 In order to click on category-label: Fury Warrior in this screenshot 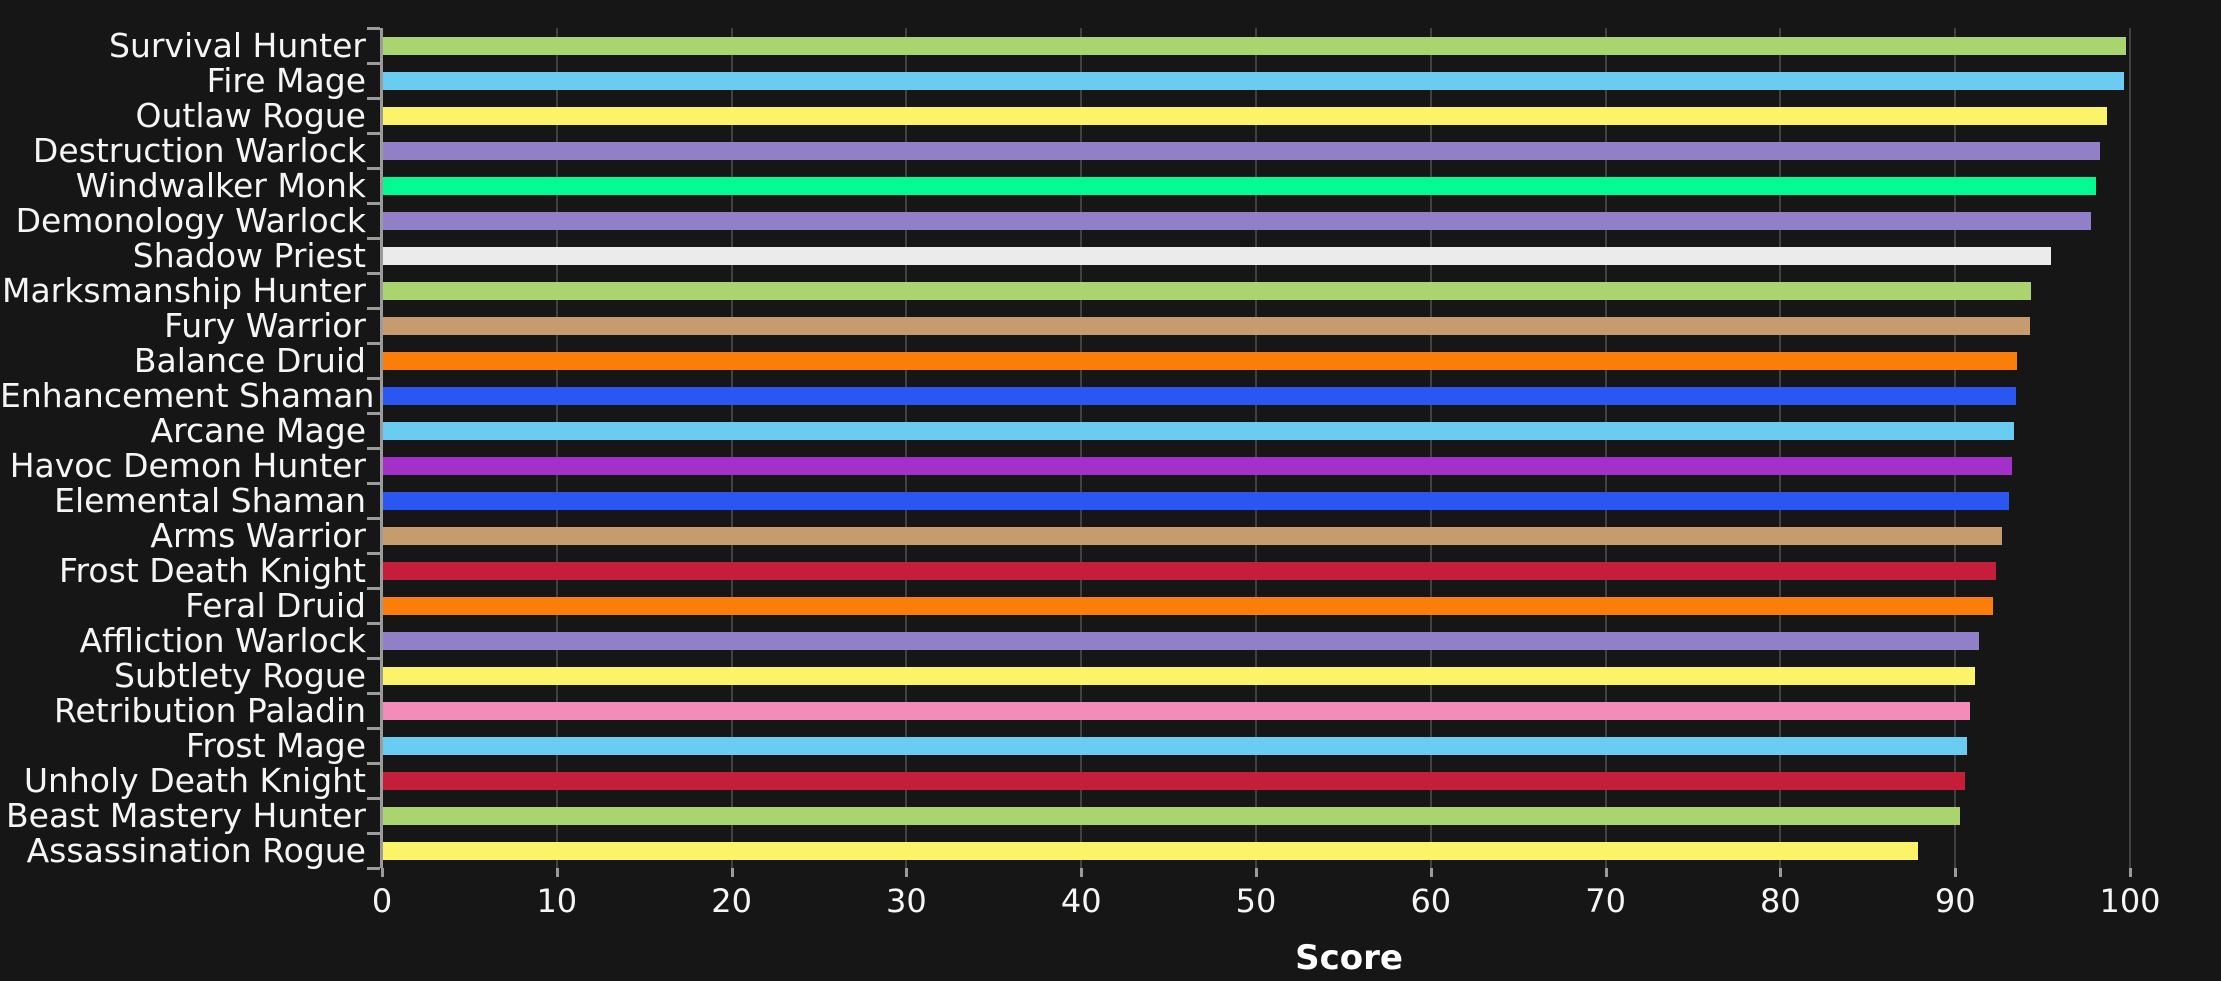, I will do `click(265, 325)`.